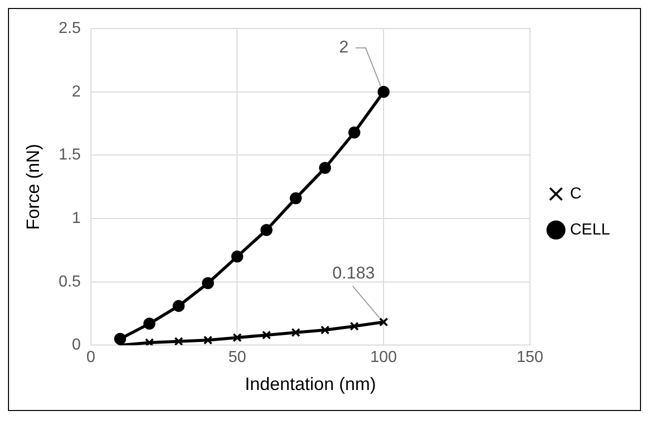 The height and width of the screenshot is (421, 651). Describe the element at coordinates (69, 29) in the screenshot. I see `y-tick-label: 2.5` at that location.